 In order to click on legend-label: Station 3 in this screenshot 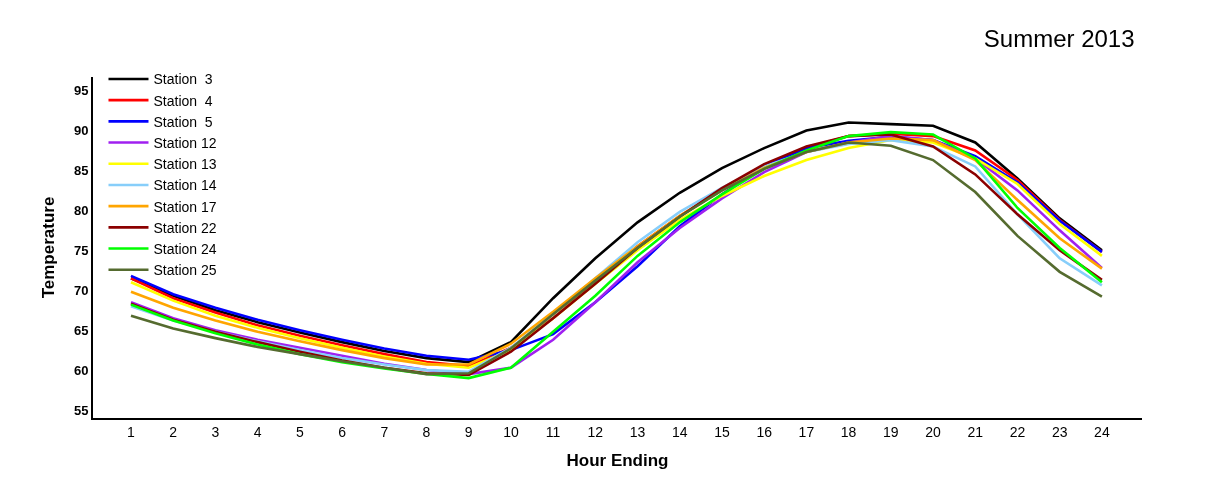, I will do `click(183, 79)`.